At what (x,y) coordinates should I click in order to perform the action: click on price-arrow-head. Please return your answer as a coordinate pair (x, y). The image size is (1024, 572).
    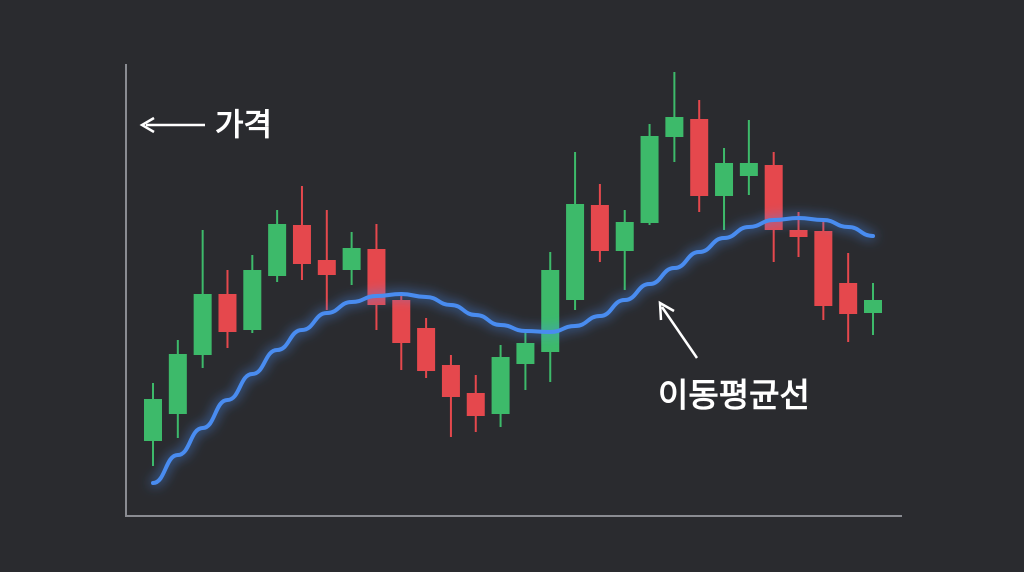
    Looking at the image, I should click on (147, 125).